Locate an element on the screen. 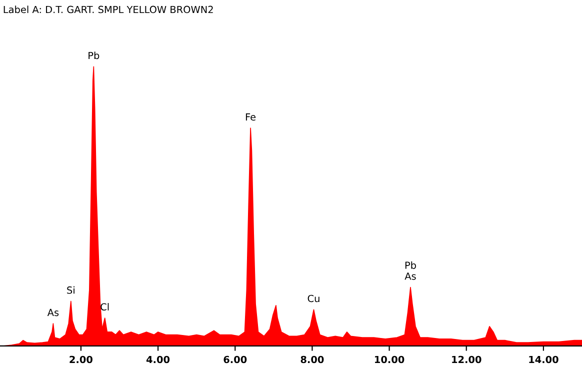 The image size is (582, 376). x-tick-label: 4.00 is located at coordinates (158, 360).